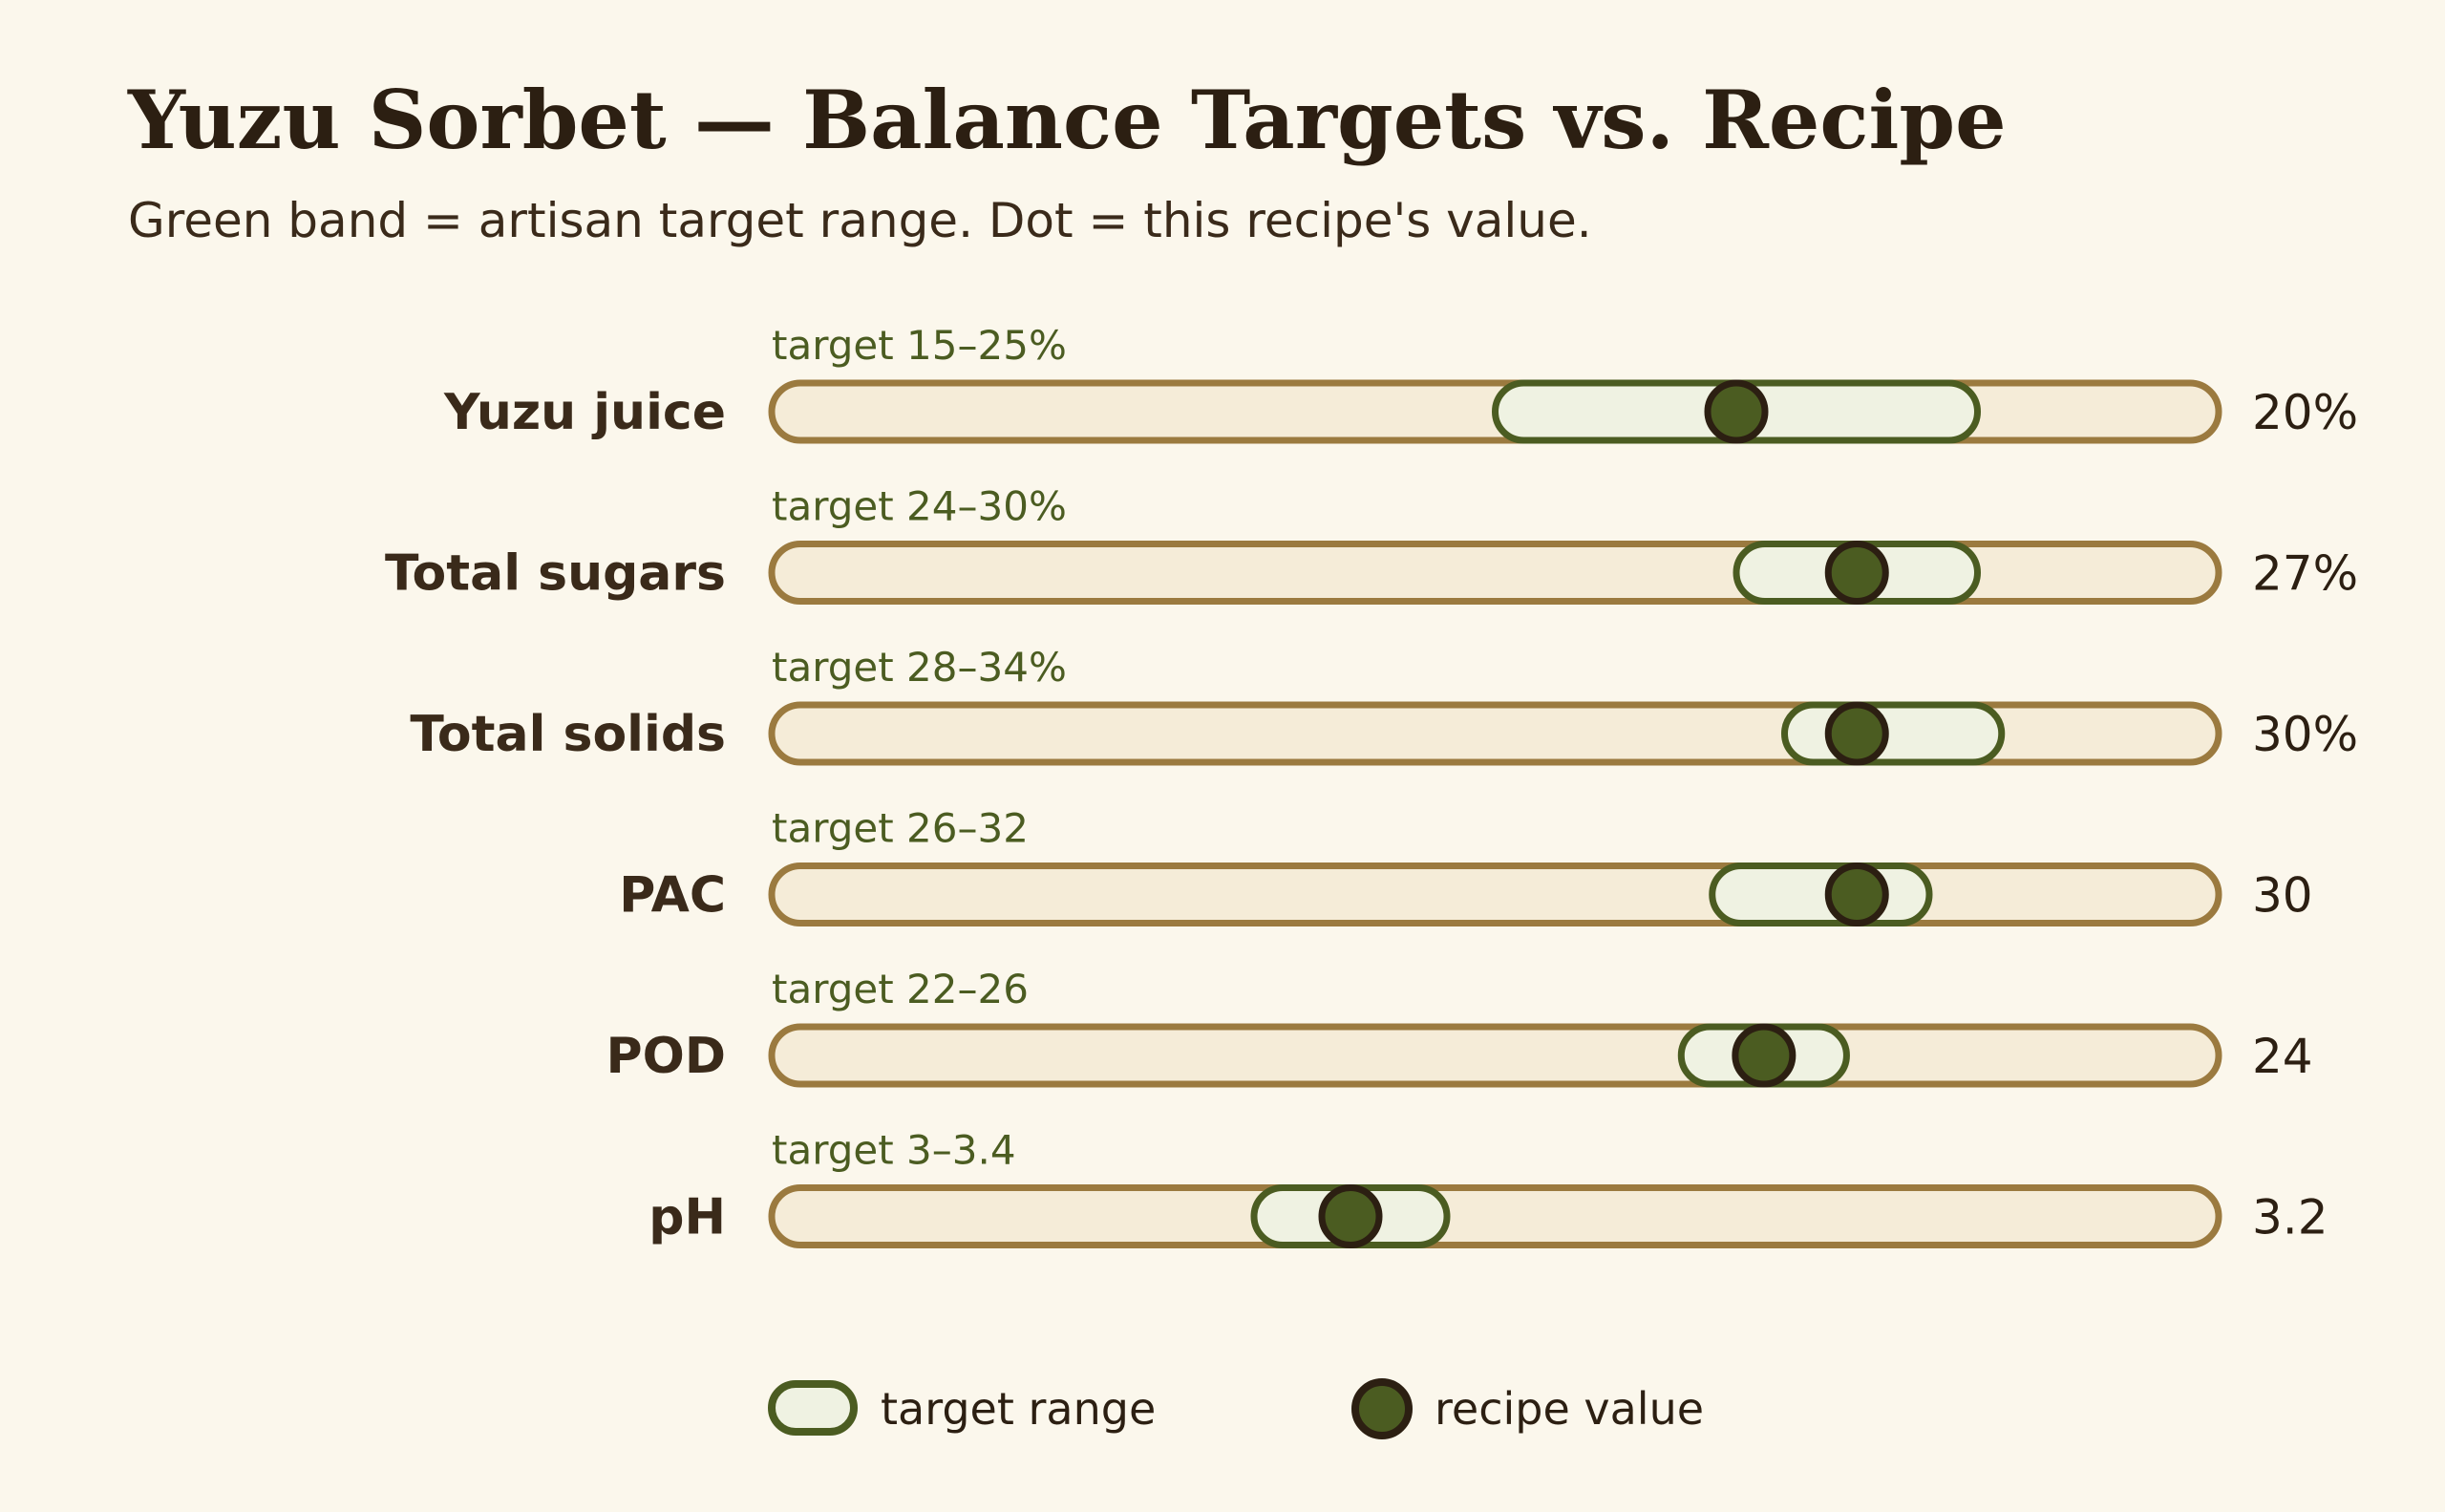 This screenshot has height=1512, width=2445. I want to click on target-label-total-sugars: target 24–30%, so click(920, 506).